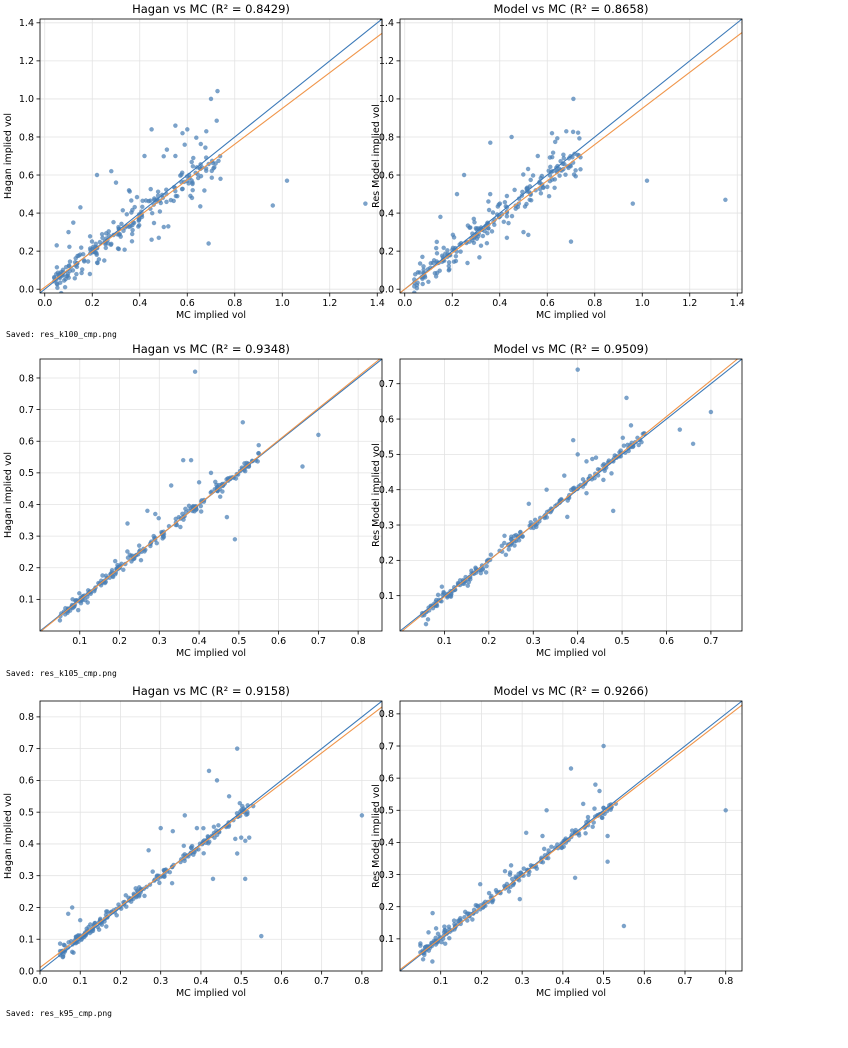  I want to click on y-tick-label: 0.1, so click(26, 940).